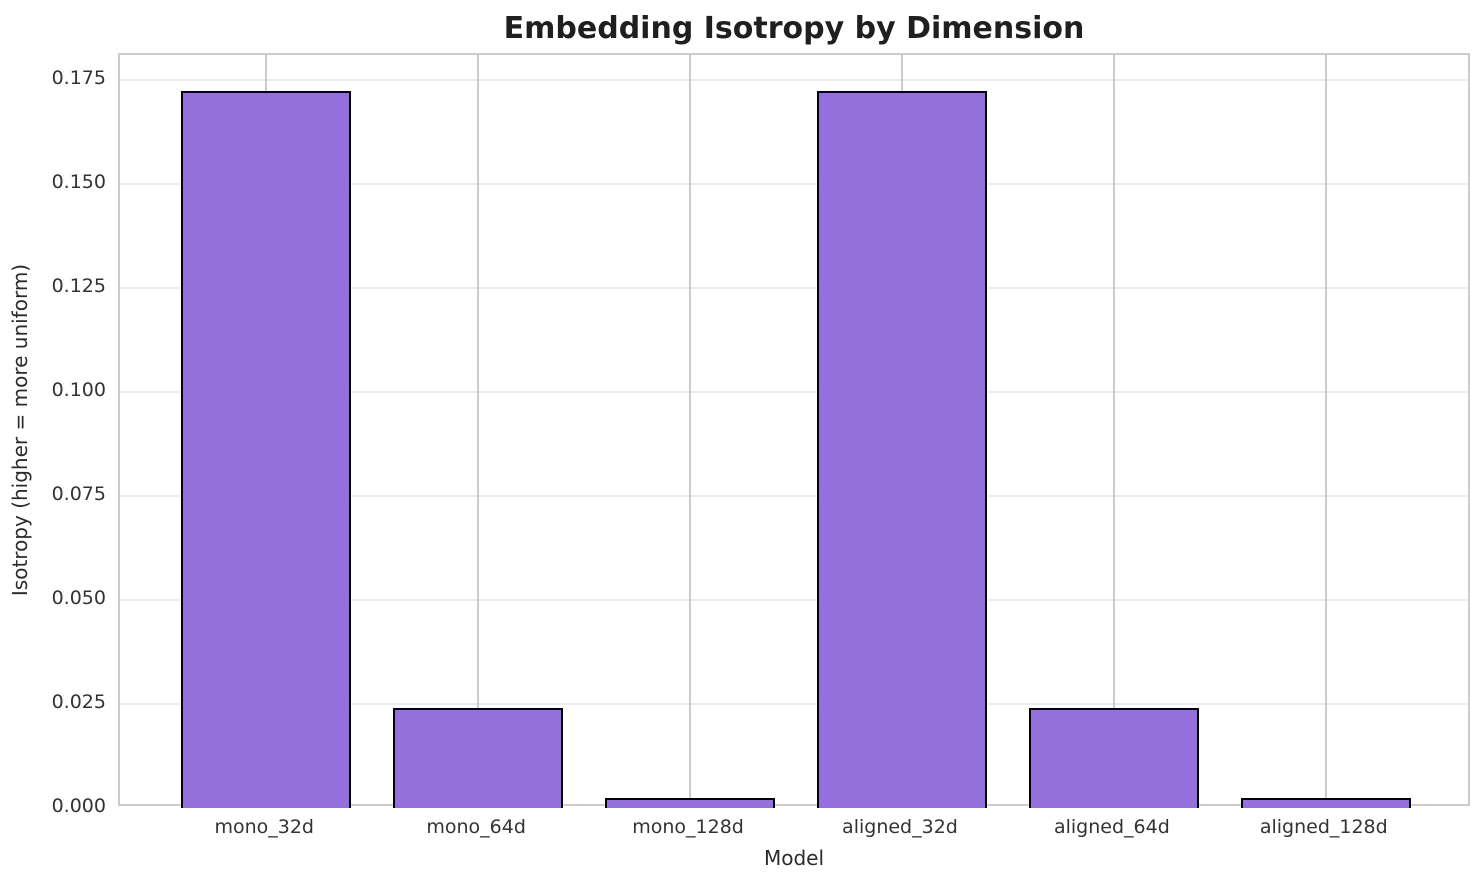 Image resolution: width=1484 pixels, height=885 pixels. I want to click on y-tick-label: 0.000, so click(78, 806).